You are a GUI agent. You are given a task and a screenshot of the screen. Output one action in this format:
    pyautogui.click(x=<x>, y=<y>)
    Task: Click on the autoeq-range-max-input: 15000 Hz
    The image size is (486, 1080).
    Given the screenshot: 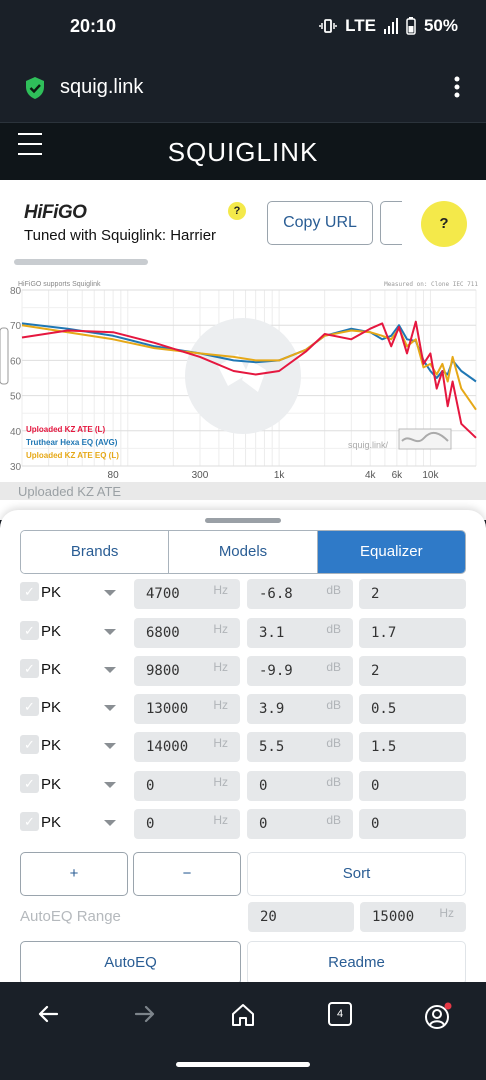 What is the action you would take?
    pyautogui.click(x=413, y=917)
    